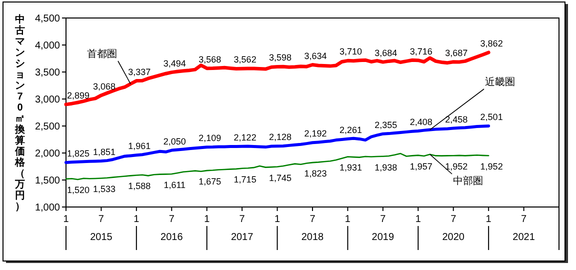 Image resolution: width=576 pixels, height=270 pixels. I want to click on data-label: 3,684, so click(386, 53).